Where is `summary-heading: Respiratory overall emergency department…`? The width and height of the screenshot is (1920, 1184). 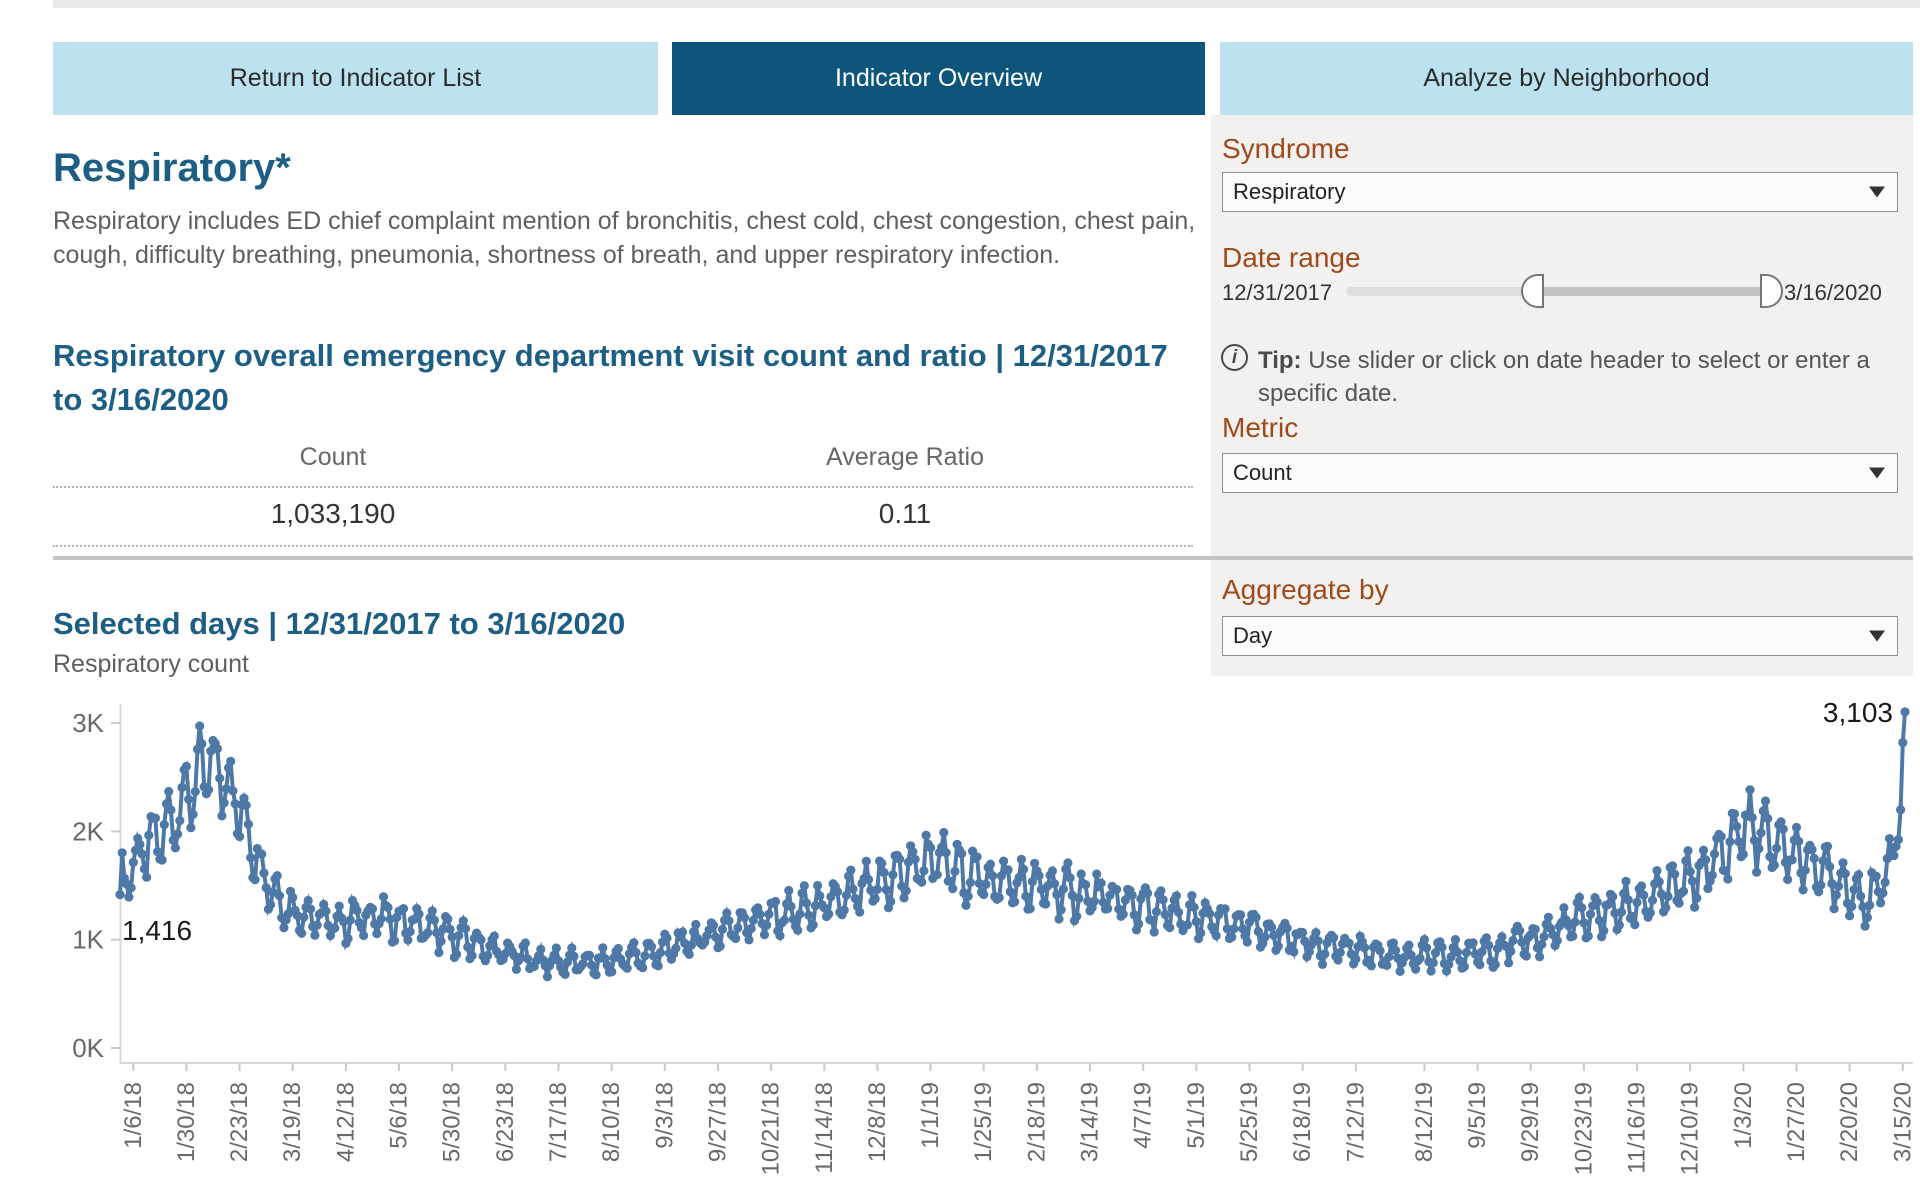 summary-heading: Respiratory overall emergency department… is located at coordinates (610, 377).